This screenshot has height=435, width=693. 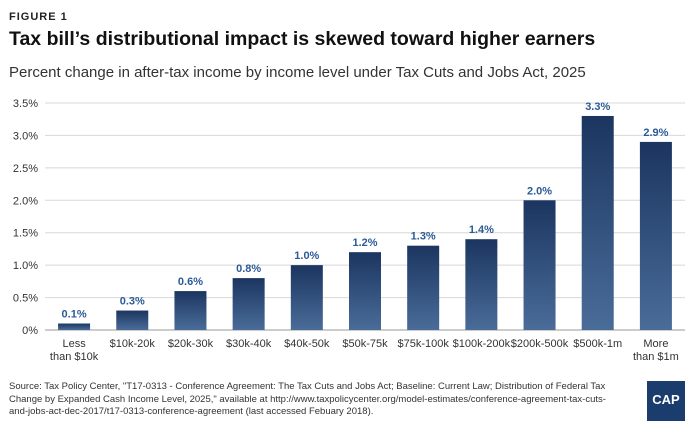 What do you see at coordinates (190, 282) in the screenshot?
I see `bar-value-label: 0.6%` at bounding box center [190, 282].